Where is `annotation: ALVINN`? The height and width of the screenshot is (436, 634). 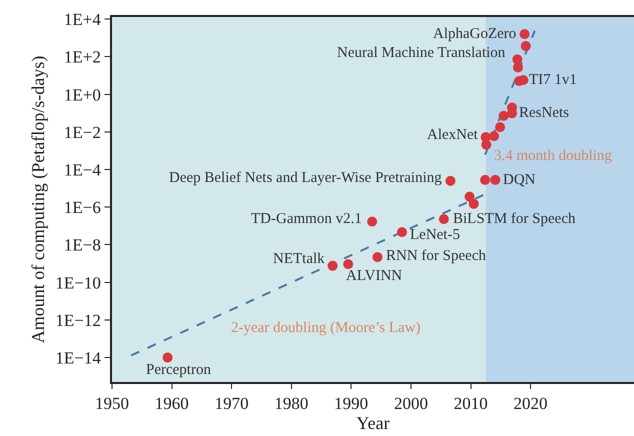 annotation: ALVINN is located at coordinates (374, 276).